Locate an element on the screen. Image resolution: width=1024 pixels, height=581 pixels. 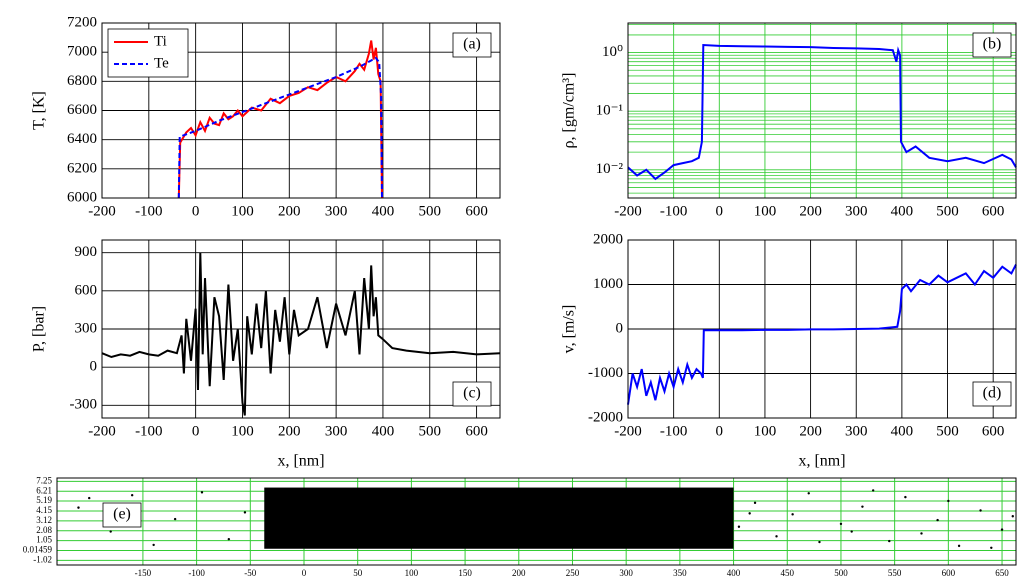
y-tick-label: 10⁻¹ is located at coordinates (609, 111).